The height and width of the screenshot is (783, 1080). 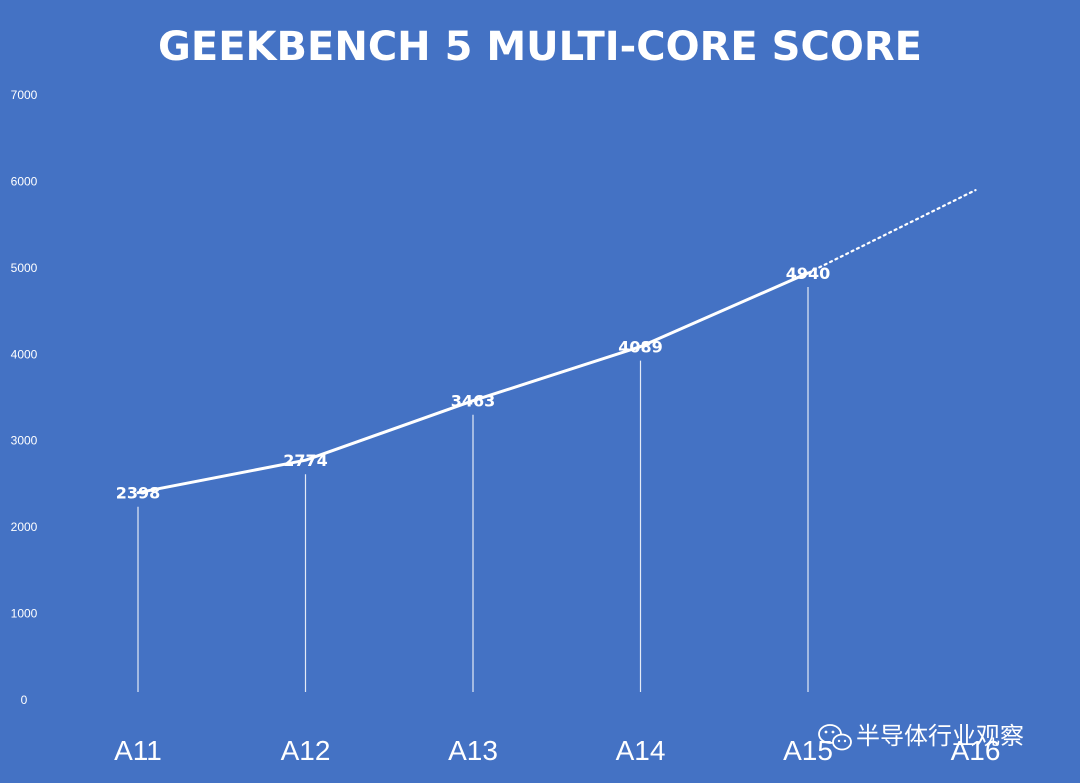 I want to click on x-tick-label: A15, so click(x=808, y=750).